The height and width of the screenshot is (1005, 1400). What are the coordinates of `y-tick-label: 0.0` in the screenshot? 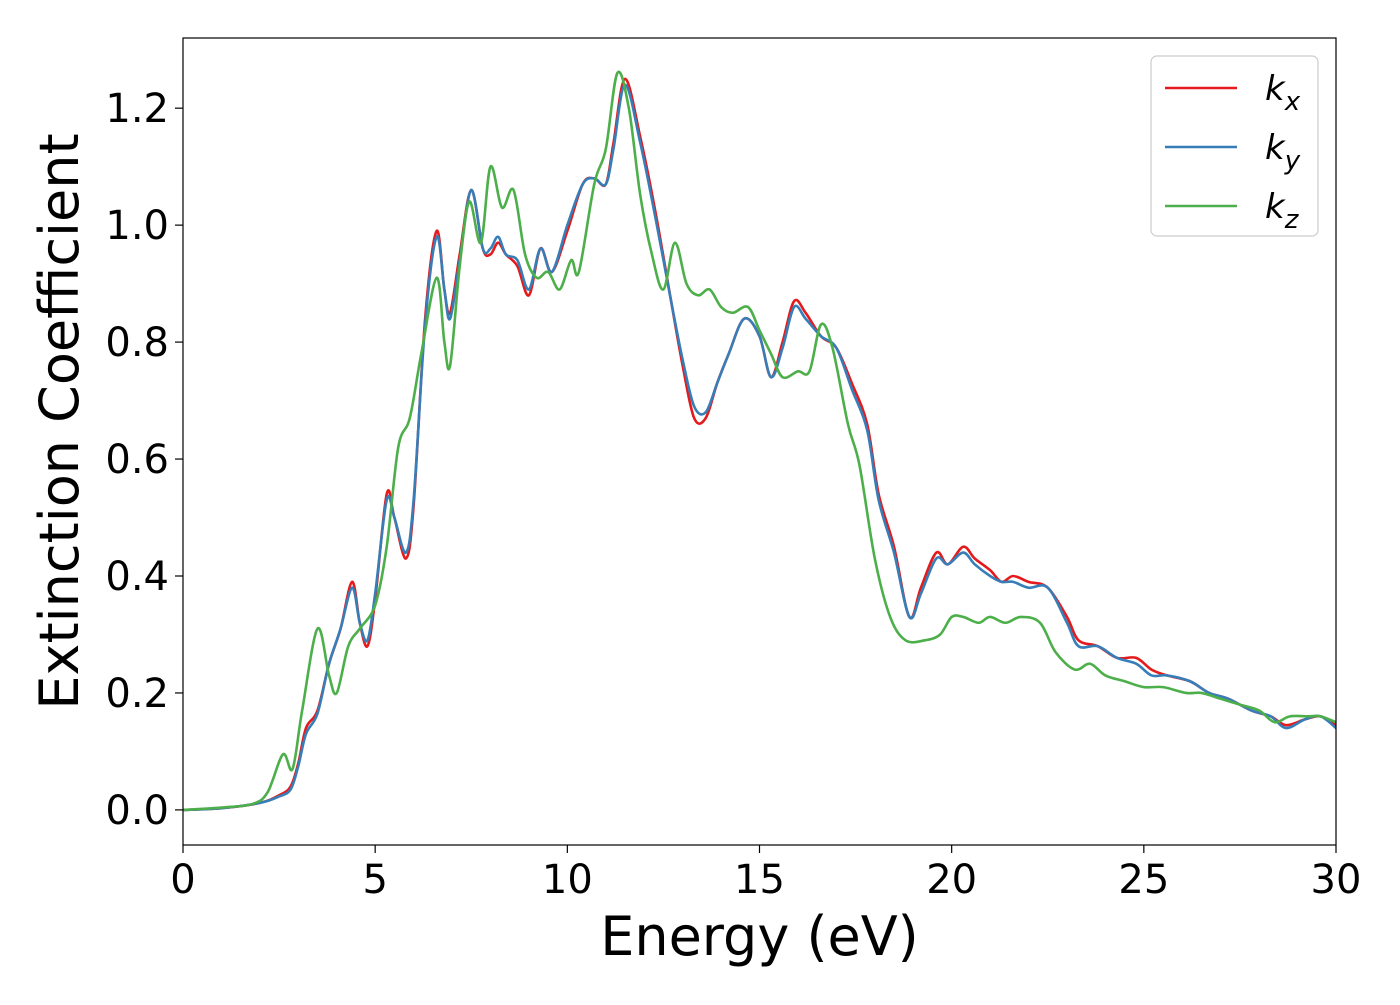 It's located at (137, 811).